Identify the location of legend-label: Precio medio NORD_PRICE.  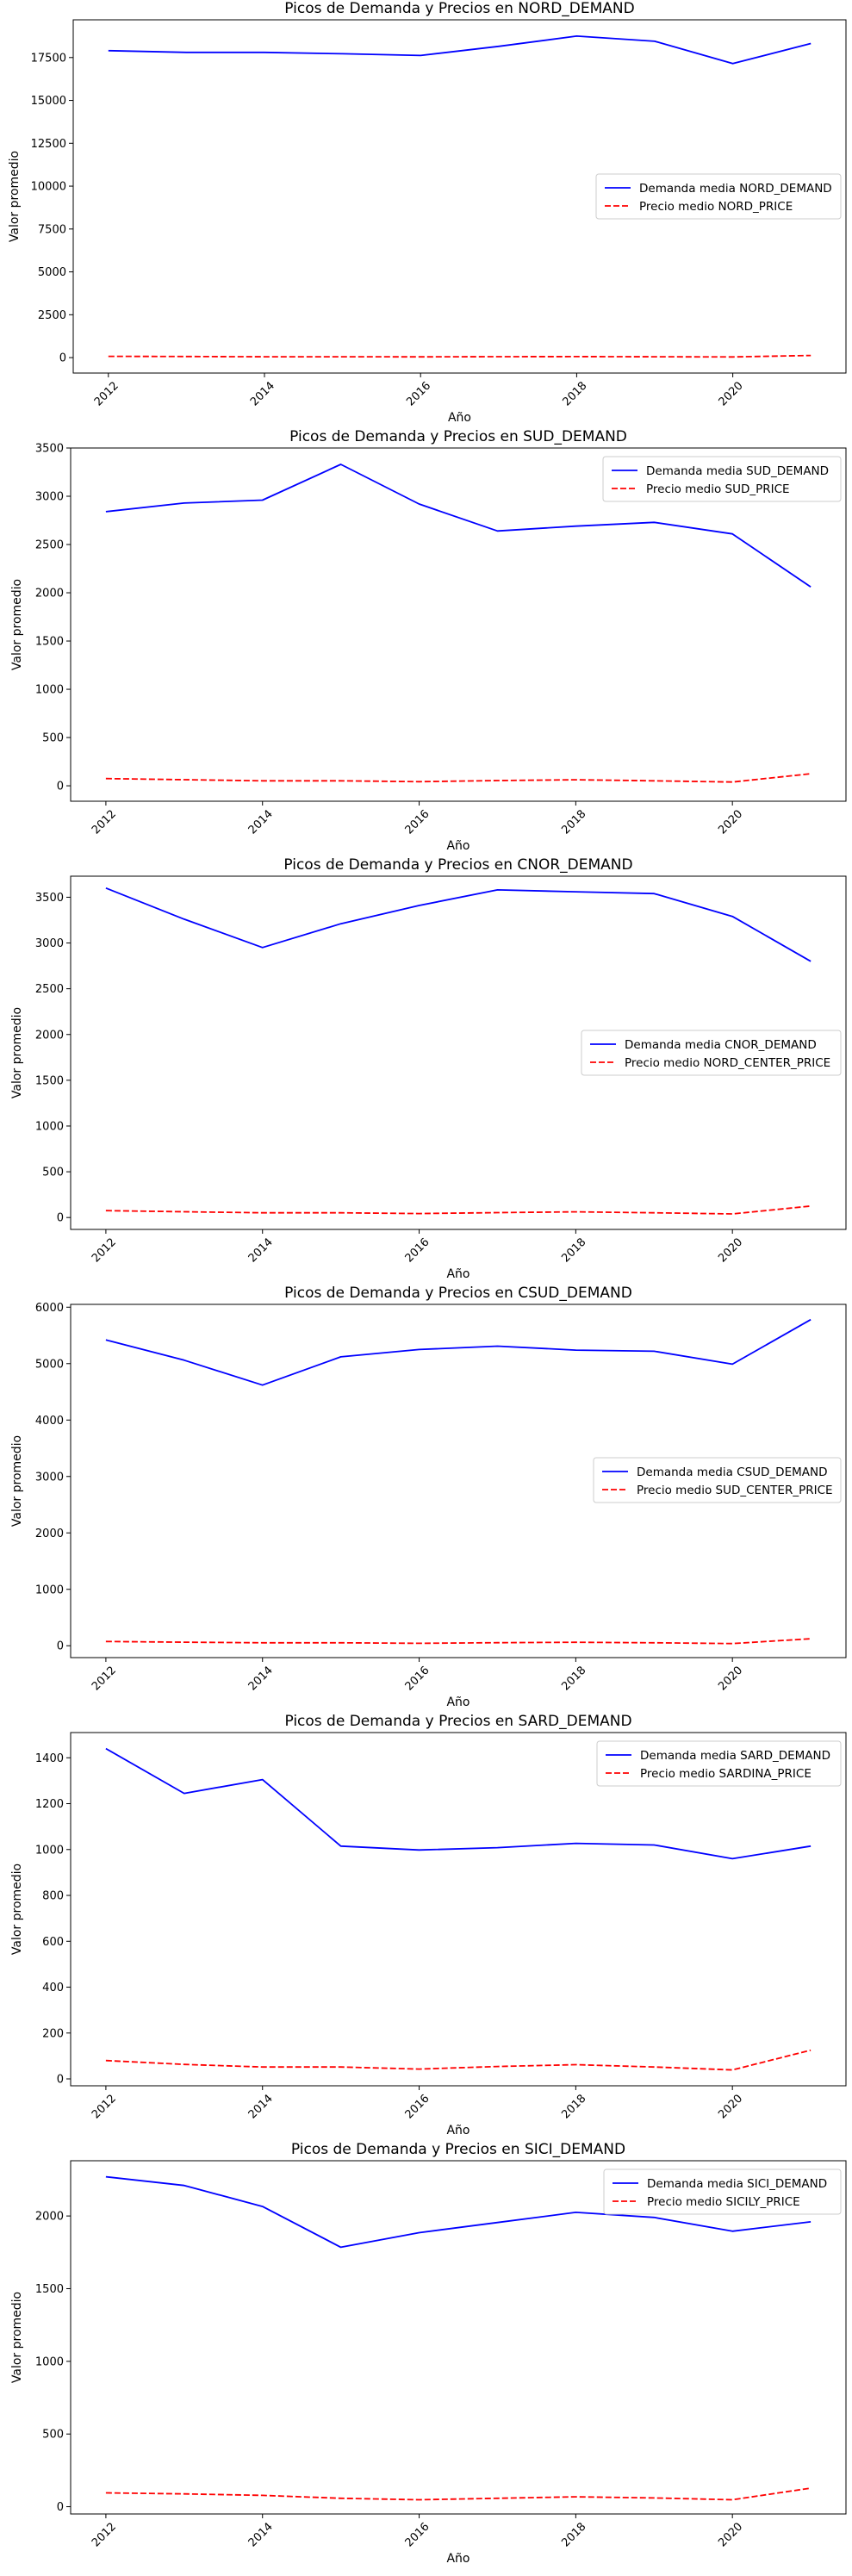
(716, 207).